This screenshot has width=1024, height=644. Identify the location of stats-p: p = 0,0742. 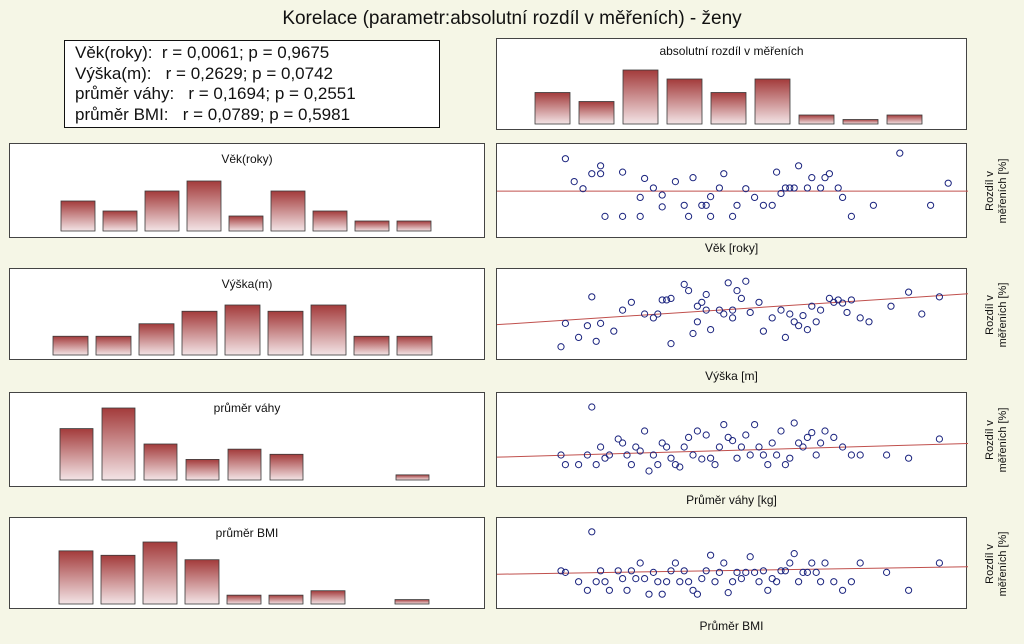
(292, 73).